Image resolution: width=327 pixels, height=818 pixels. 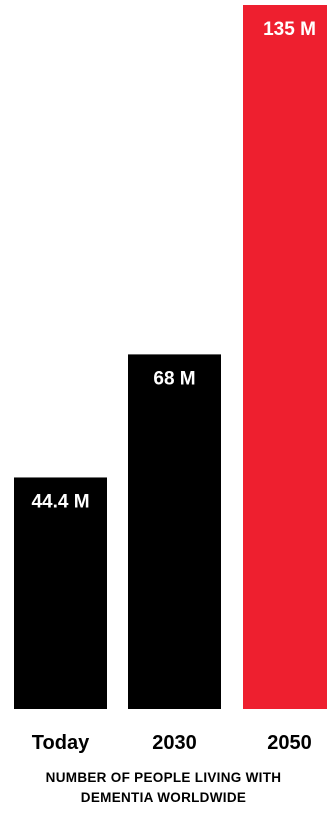 I want to click on category-label-today: Today, so click(x=61, y=743).